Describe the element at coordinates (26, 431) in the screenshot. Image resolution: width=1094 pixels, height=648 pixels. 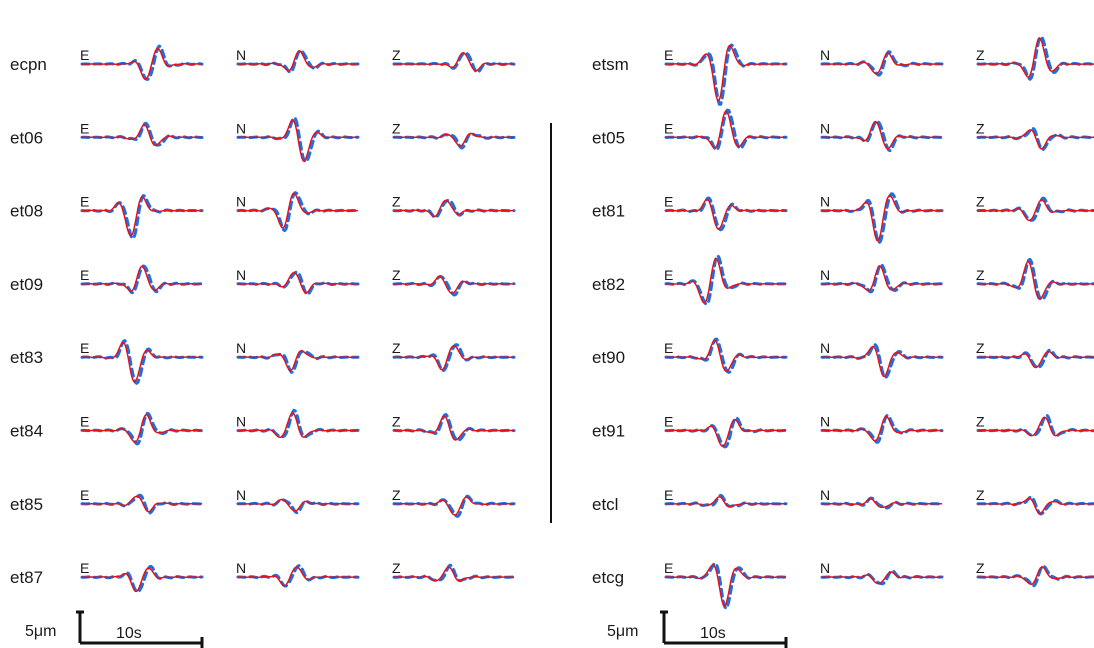
I see `station-label: et84` at that location.